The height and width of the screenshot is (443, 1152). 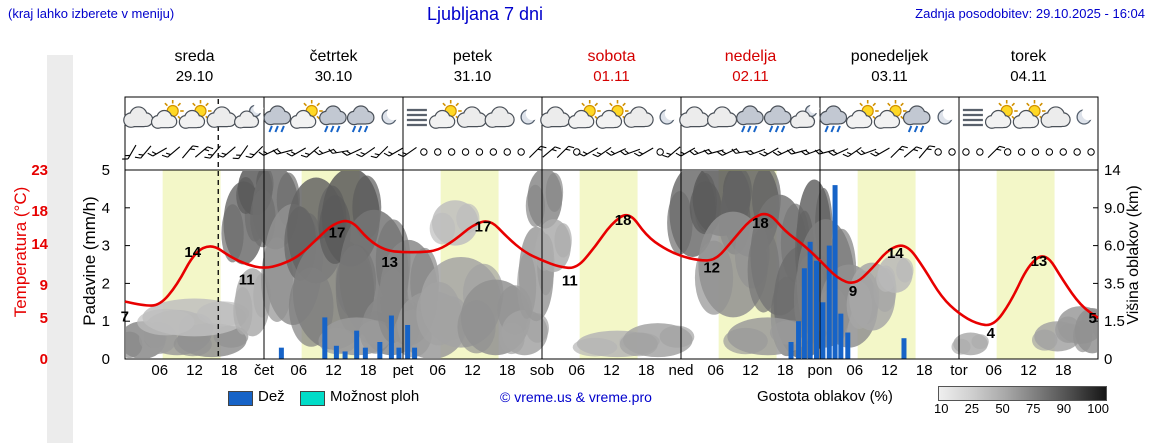 What do you see at coordinates (106, 170) in the screenshot?
I see `precip-tick-label: 5` at bounding box center [106, 170].